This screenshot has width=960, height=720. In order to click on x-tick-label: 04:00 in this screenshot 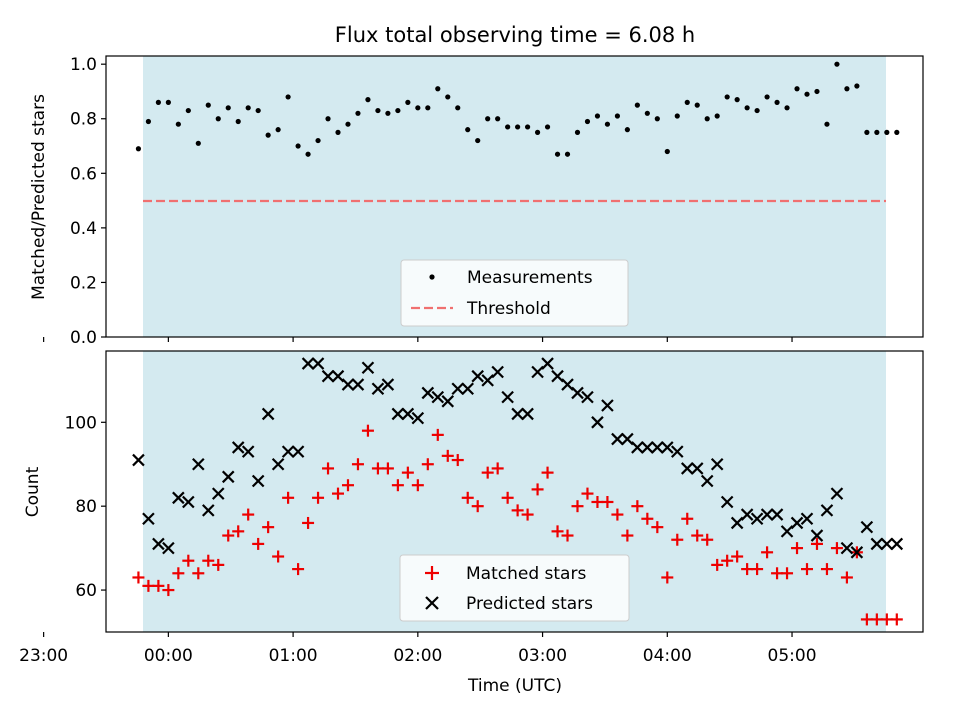, I will do `click(667, 656)`.